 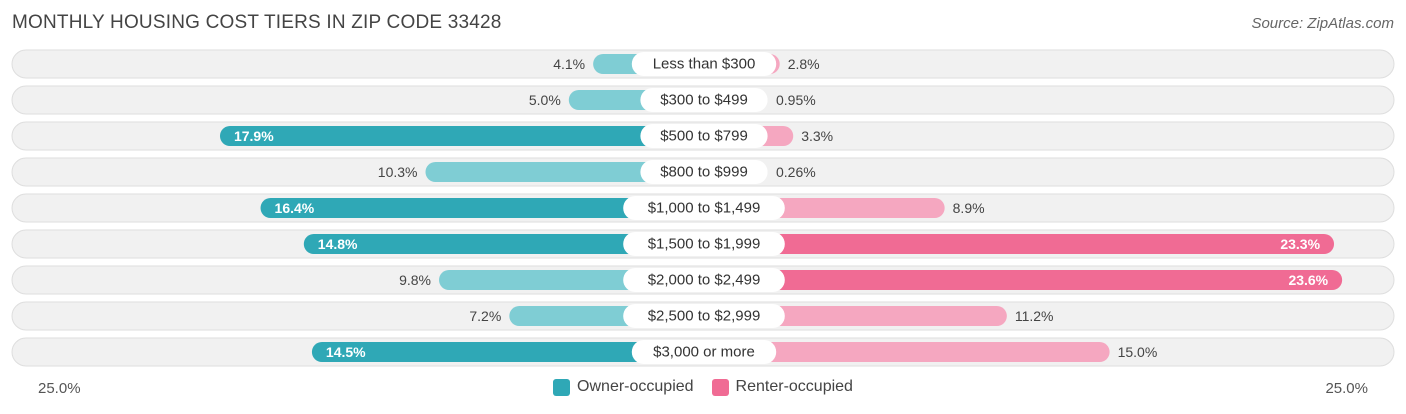 I want to click on category-label: $300 to $499, so click(x=704, y=100).